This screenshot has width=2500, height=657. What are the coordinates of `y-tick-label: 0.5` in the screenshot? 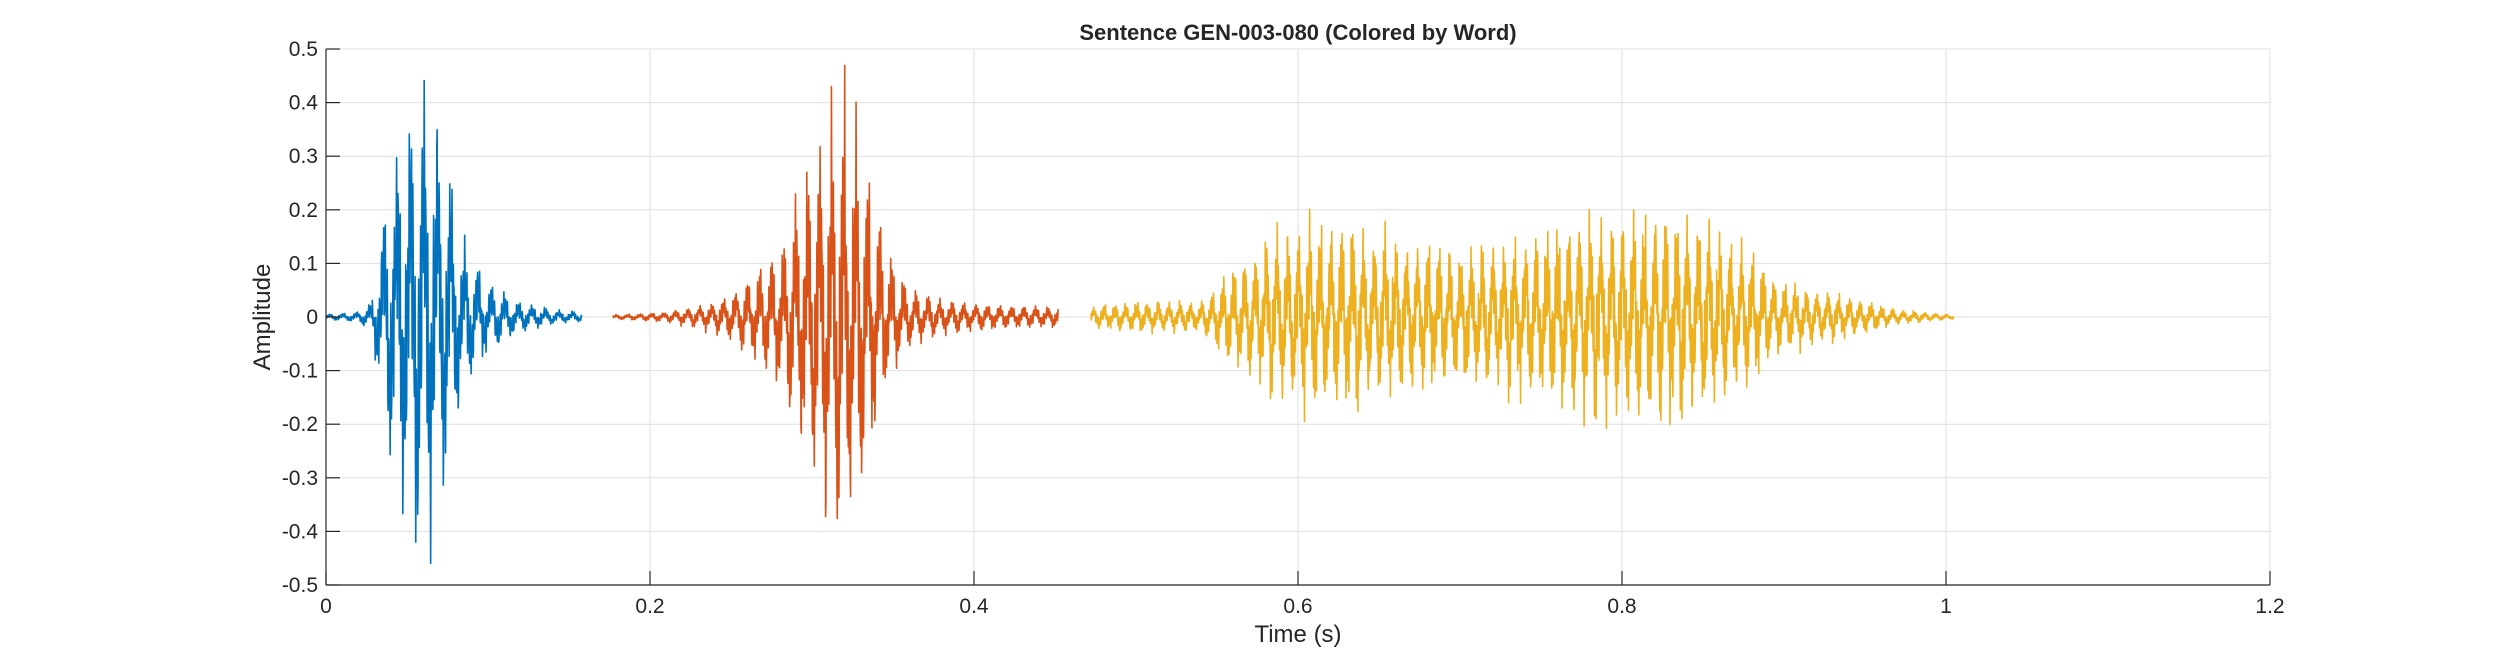 It's located at (303, 49).